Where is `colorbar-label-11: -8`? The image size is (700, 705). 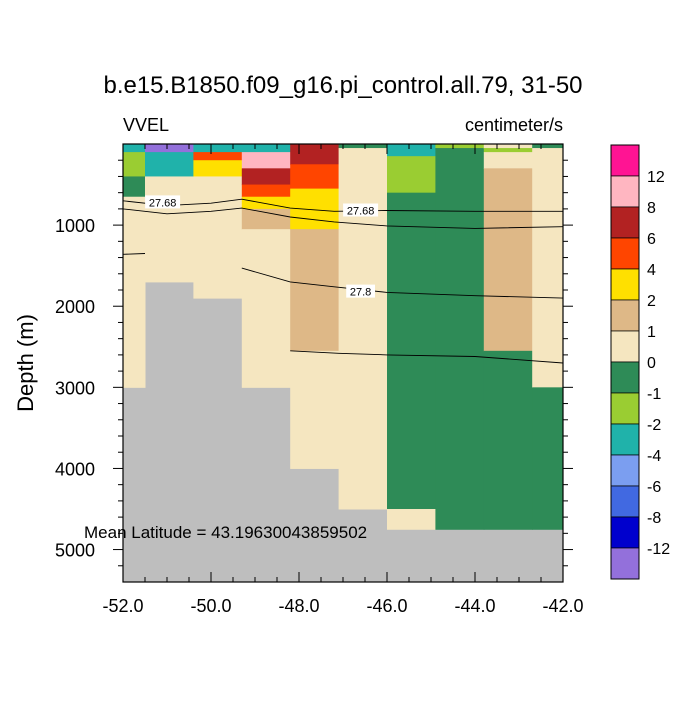 colorbar-label-11: -8 is located at coordinates (654, 518).